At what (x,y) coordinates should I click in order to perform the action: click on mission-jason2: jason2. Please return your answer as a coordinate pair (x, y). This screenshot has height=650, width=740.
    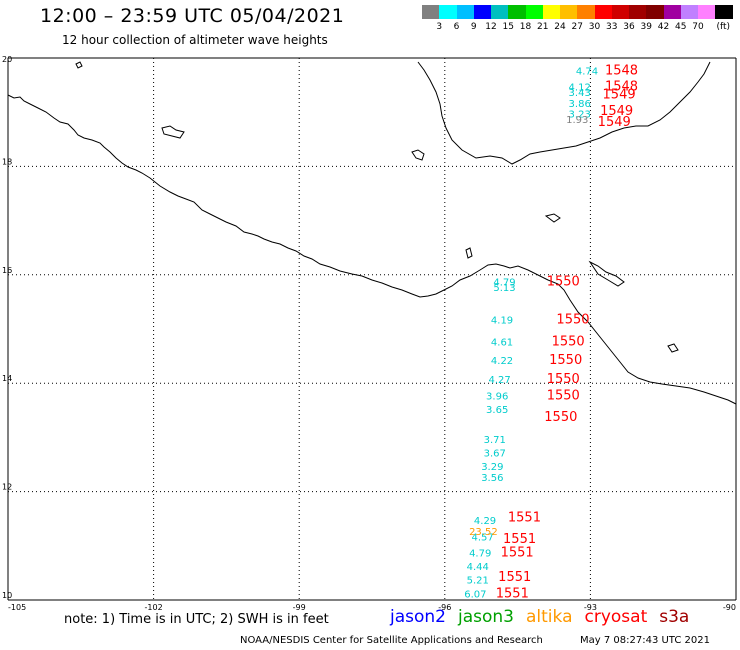
    Looking at the image, I should click on (418, 617).